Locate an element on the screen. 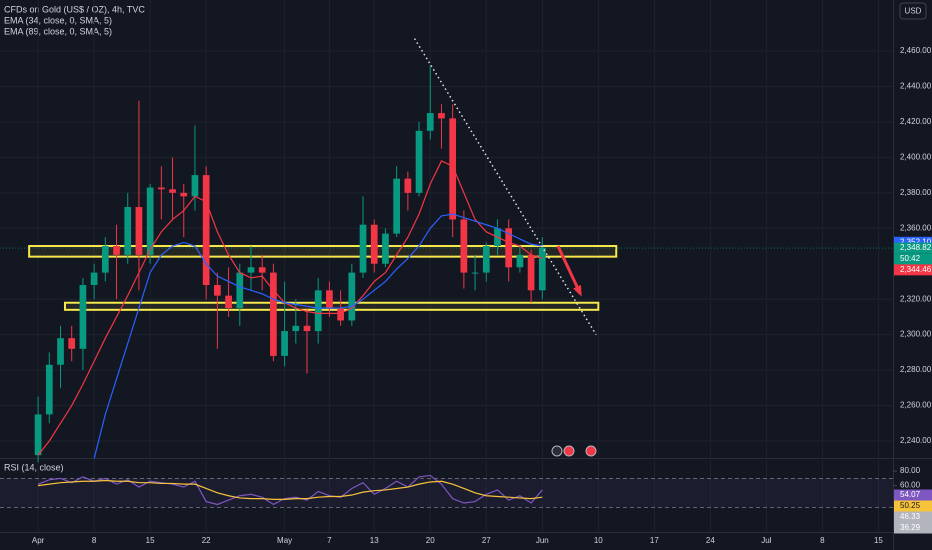 The image size is (932, 550). x-tick-label: 27 is located at coordinates (486, 540).